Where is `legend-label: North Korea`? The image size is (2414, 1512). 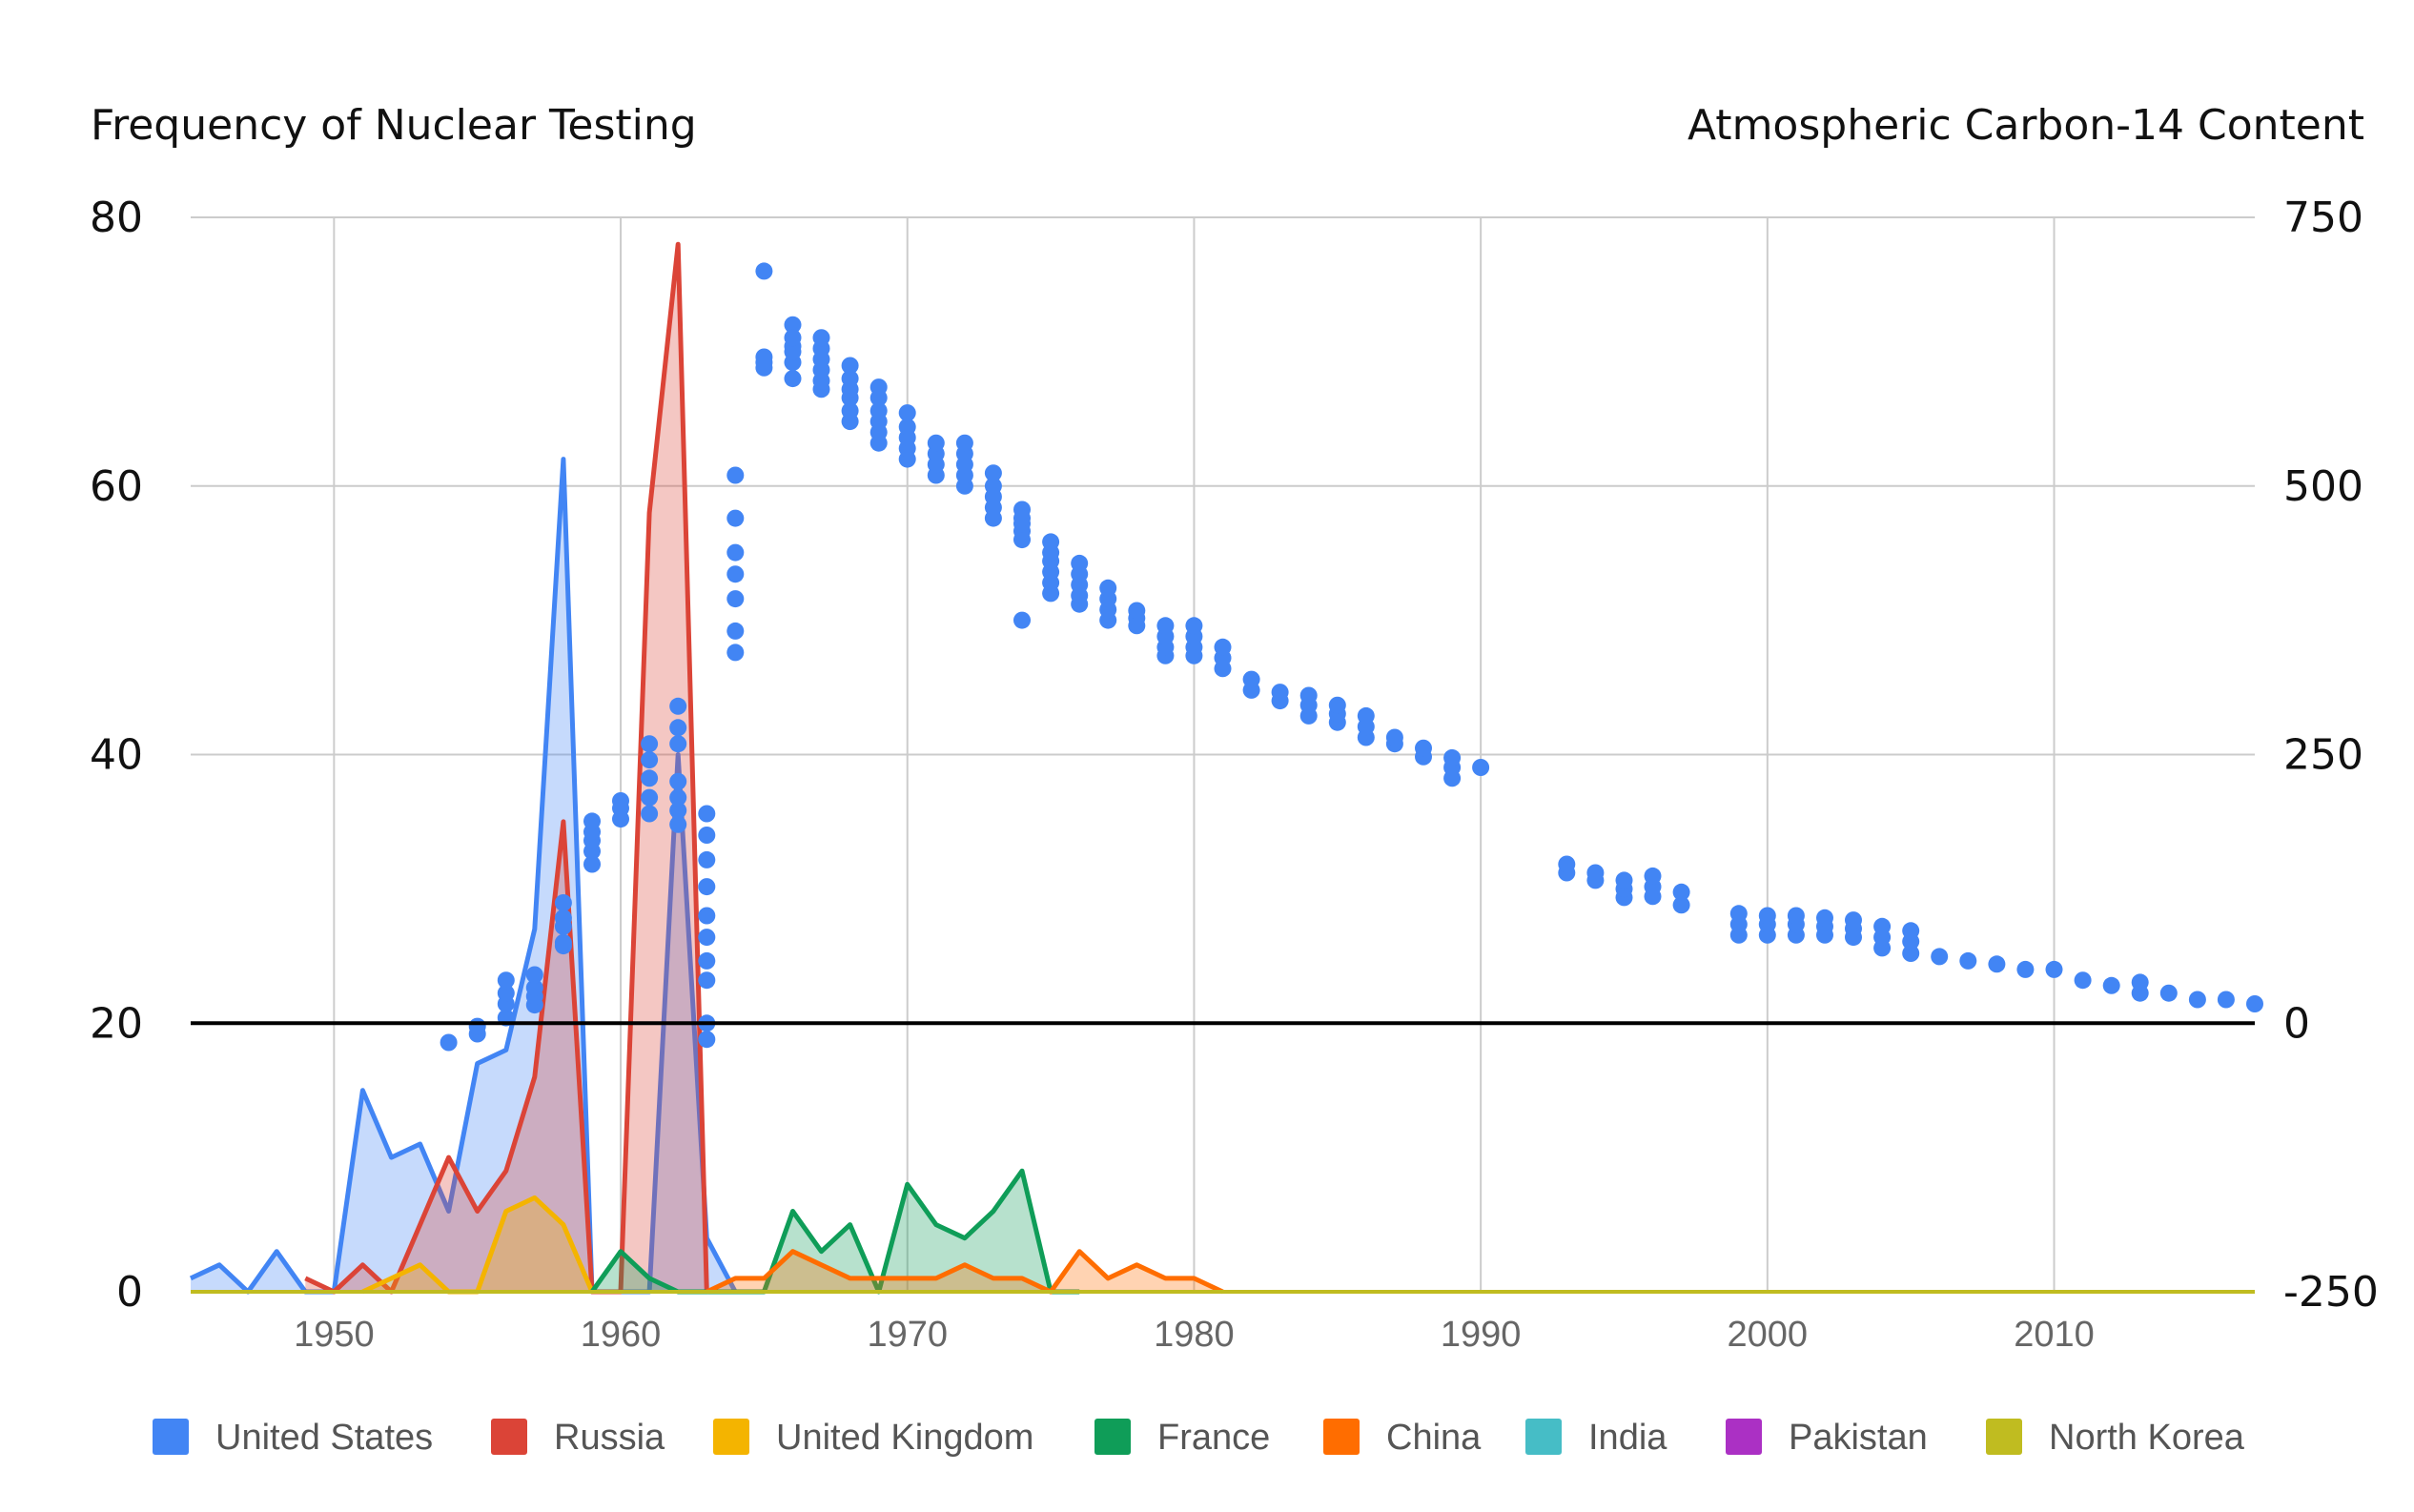
legend-label: North Korea is located at coordinates (2147, 1438).